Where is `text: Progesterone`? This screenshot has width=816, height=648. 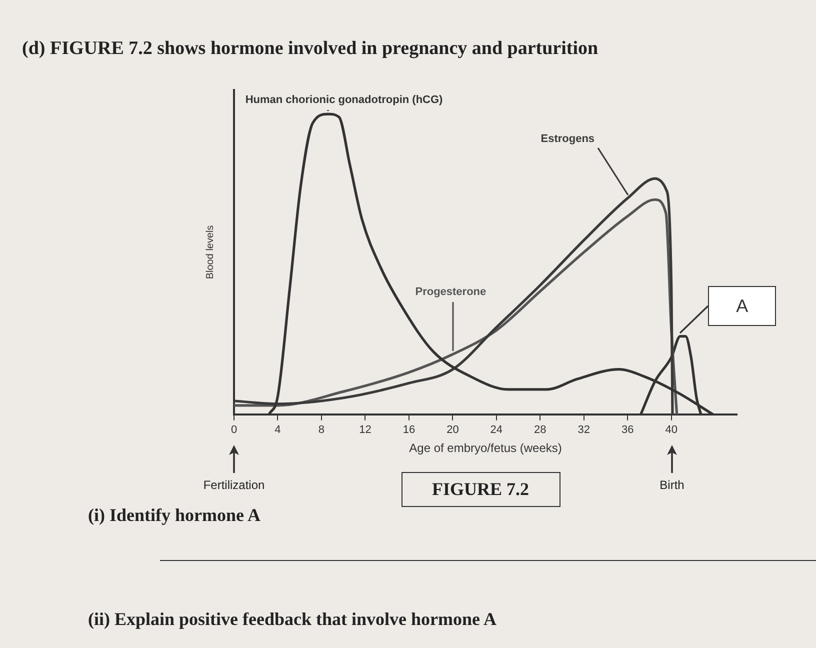 text: Progesterone is located at coordinates (450, 292).